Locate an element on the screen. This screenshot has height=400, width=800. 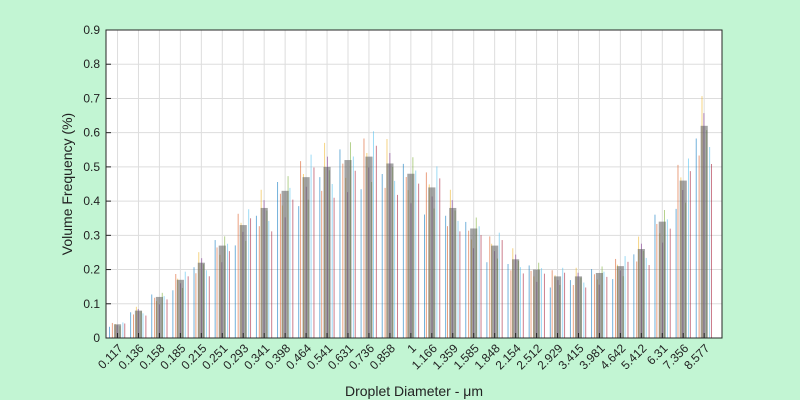
y-axis-ticks: 0 0.1 0.2 0.3 0.4 0.5 0.6 0.7 0.8 0.9 is located at coordinates (97, 184).